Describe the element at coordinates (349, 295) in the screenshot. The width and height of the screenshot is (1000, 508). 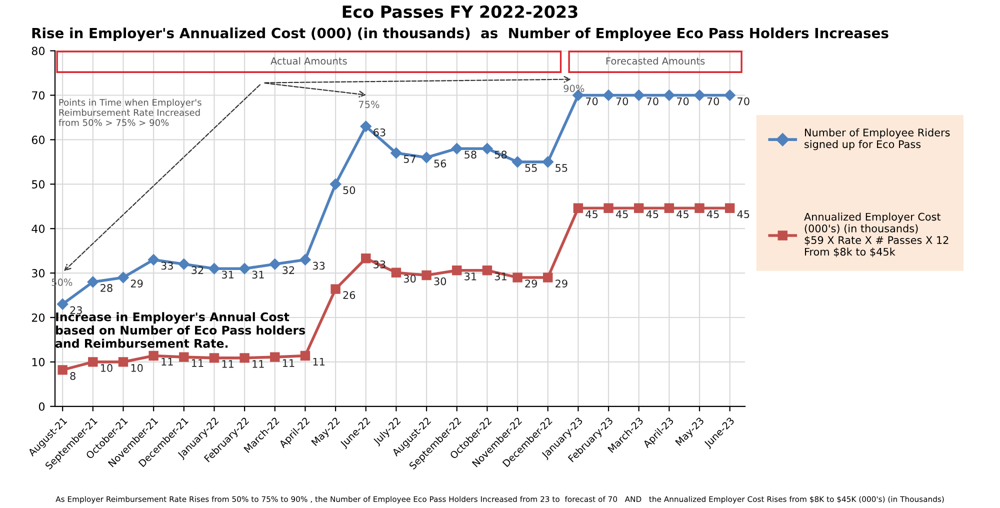
I see `data-label: 26` at that location.